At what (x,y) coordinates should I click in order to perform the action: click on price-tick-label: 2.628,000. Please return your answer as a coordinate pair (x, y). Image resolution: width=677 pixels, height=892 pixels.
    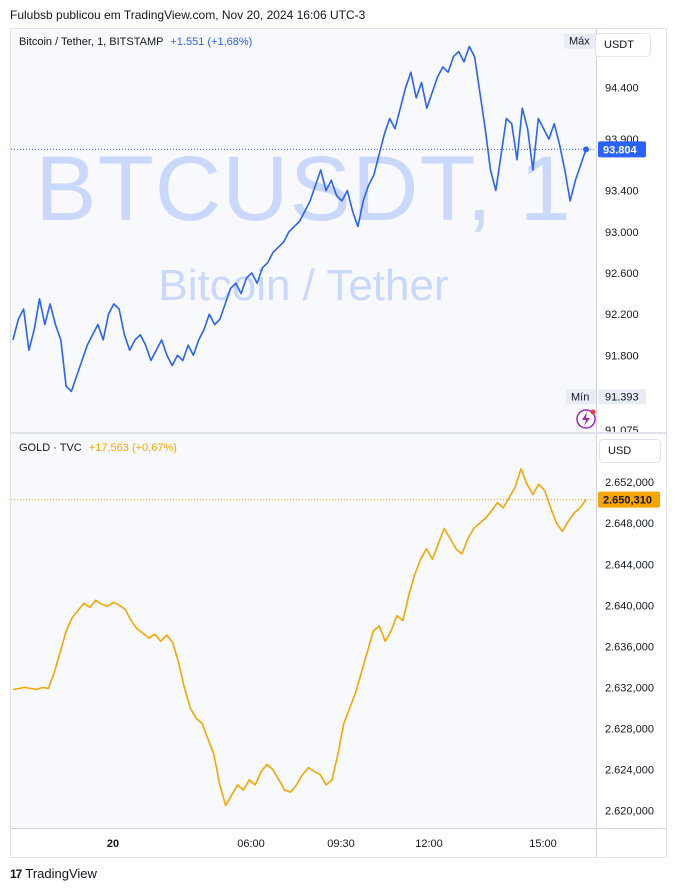
    Looking at the image, I should click on (629, 730).